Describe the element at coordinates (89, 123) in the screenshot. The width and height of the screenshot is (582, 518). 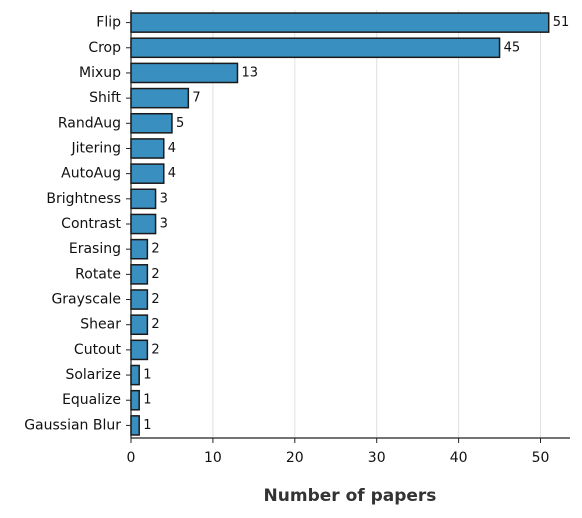
I see `y-tick-label: RandAug` at that location.